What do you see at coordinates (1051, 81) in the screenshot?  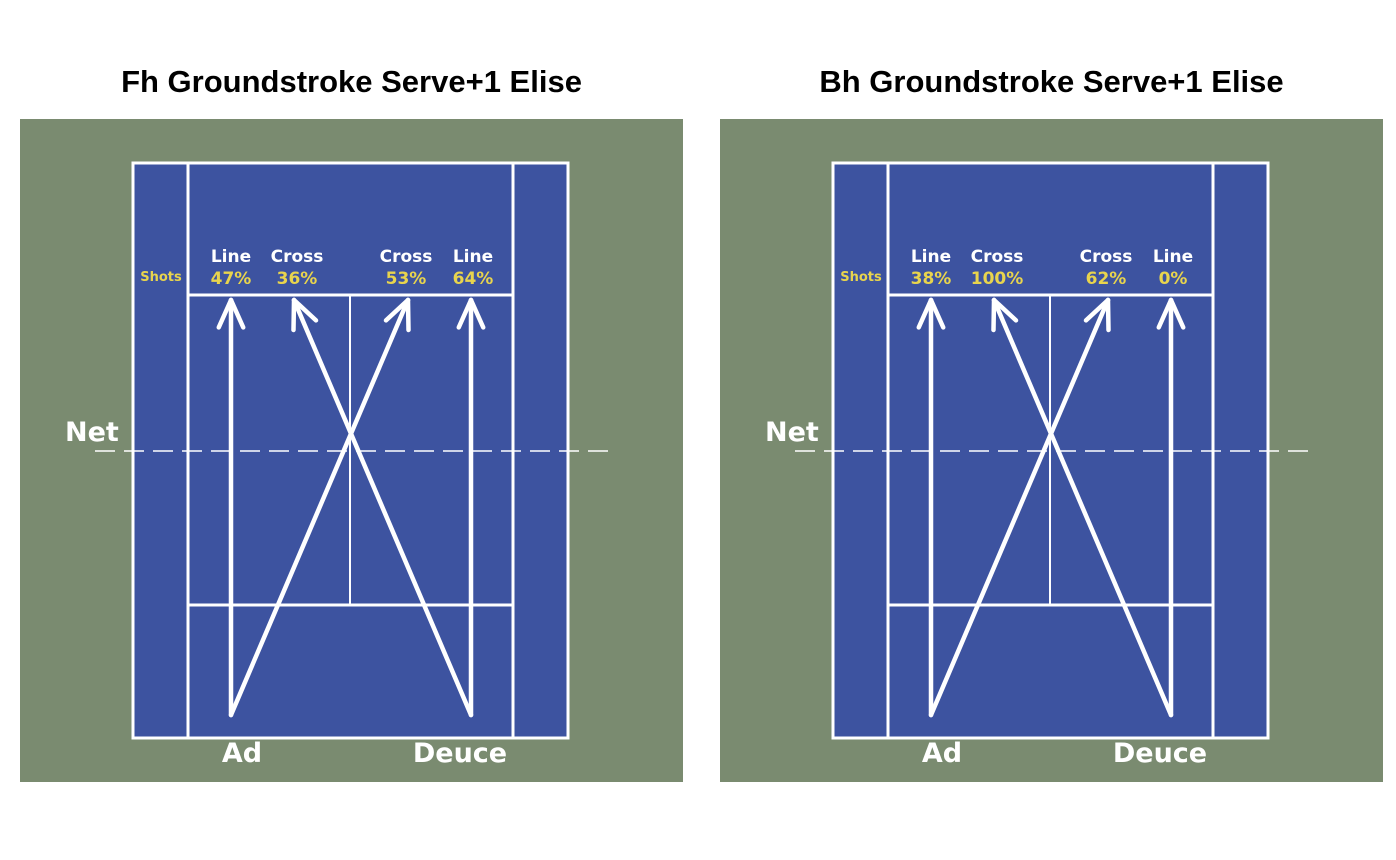 I see `panel-title: Bh Groundstroke Serve+1 Elise` at bounding box center [1051, 81].